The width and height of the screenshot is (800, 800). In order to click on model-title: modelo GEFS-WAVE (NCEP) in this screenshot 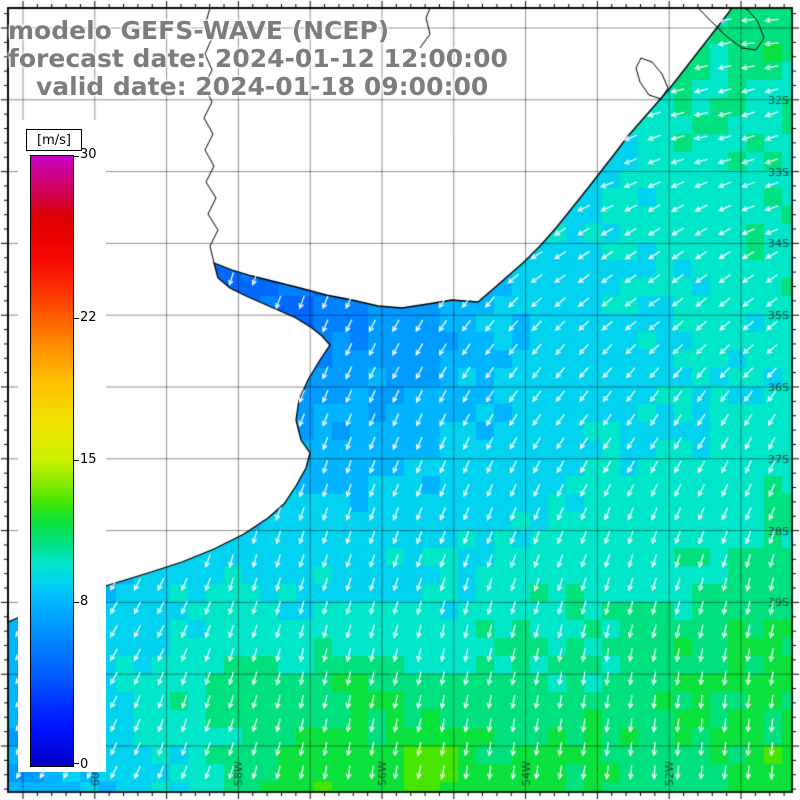, I will do `click(199, 30)`.